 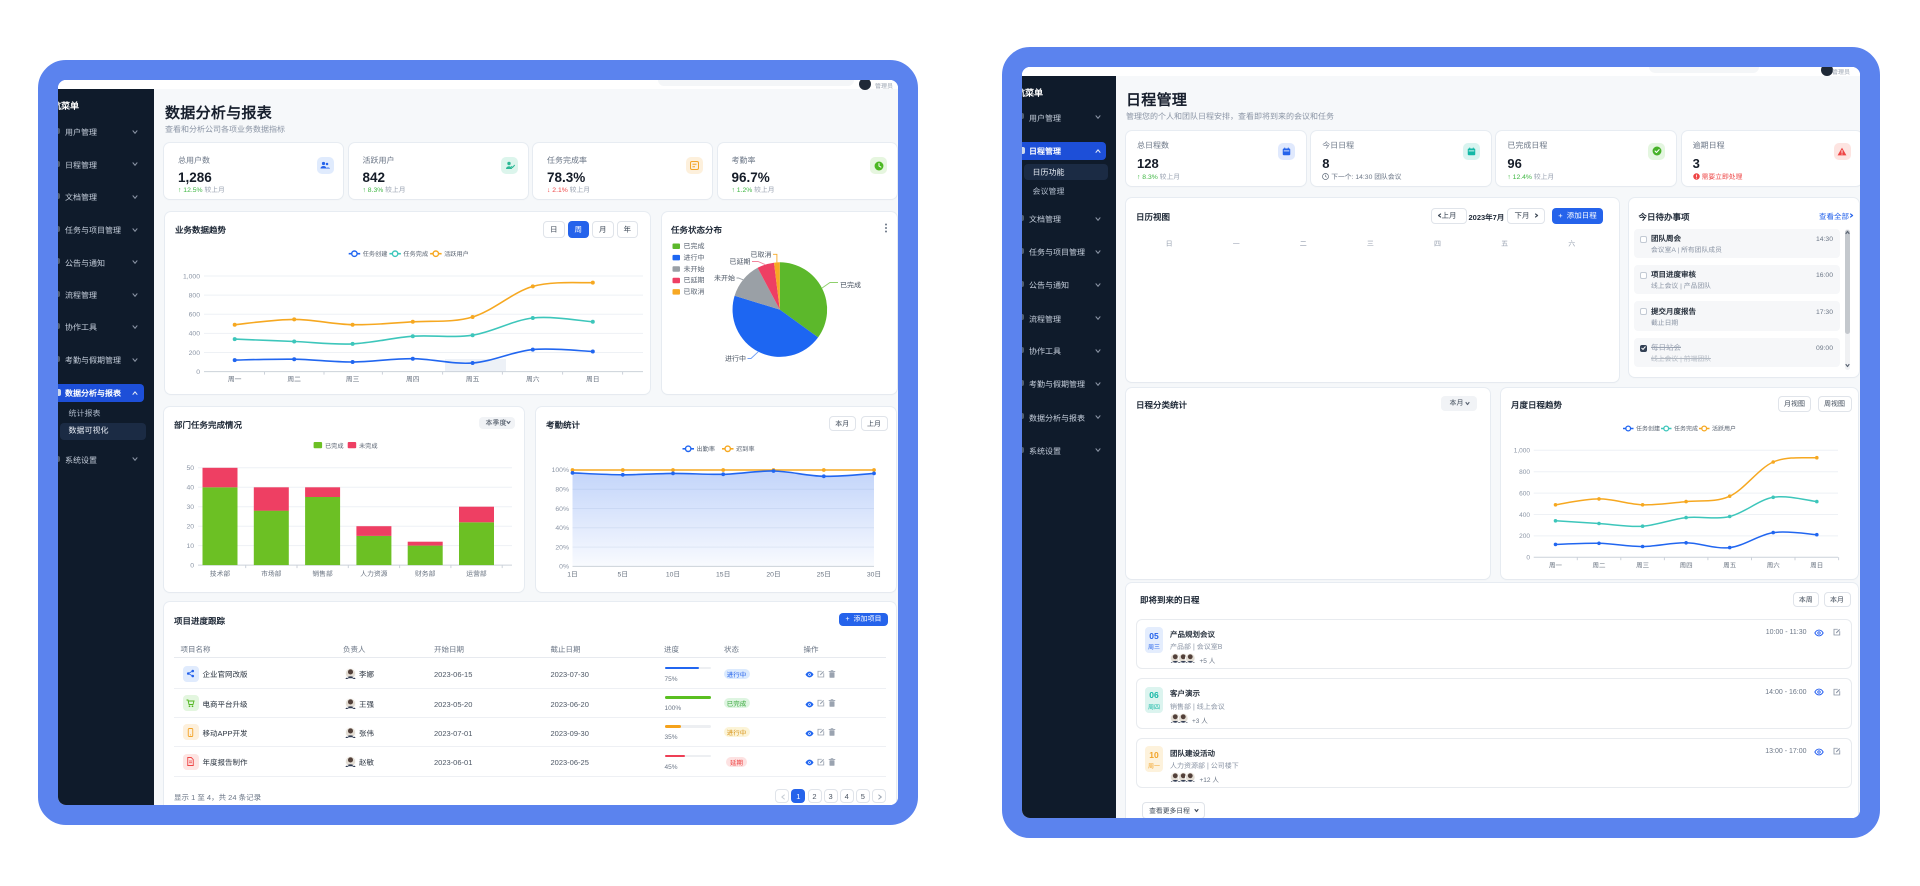 What do you see at coordinates (220, 573) in the screenshot?
I see `svg-text: 技术部` at bounding box center [220, 573].